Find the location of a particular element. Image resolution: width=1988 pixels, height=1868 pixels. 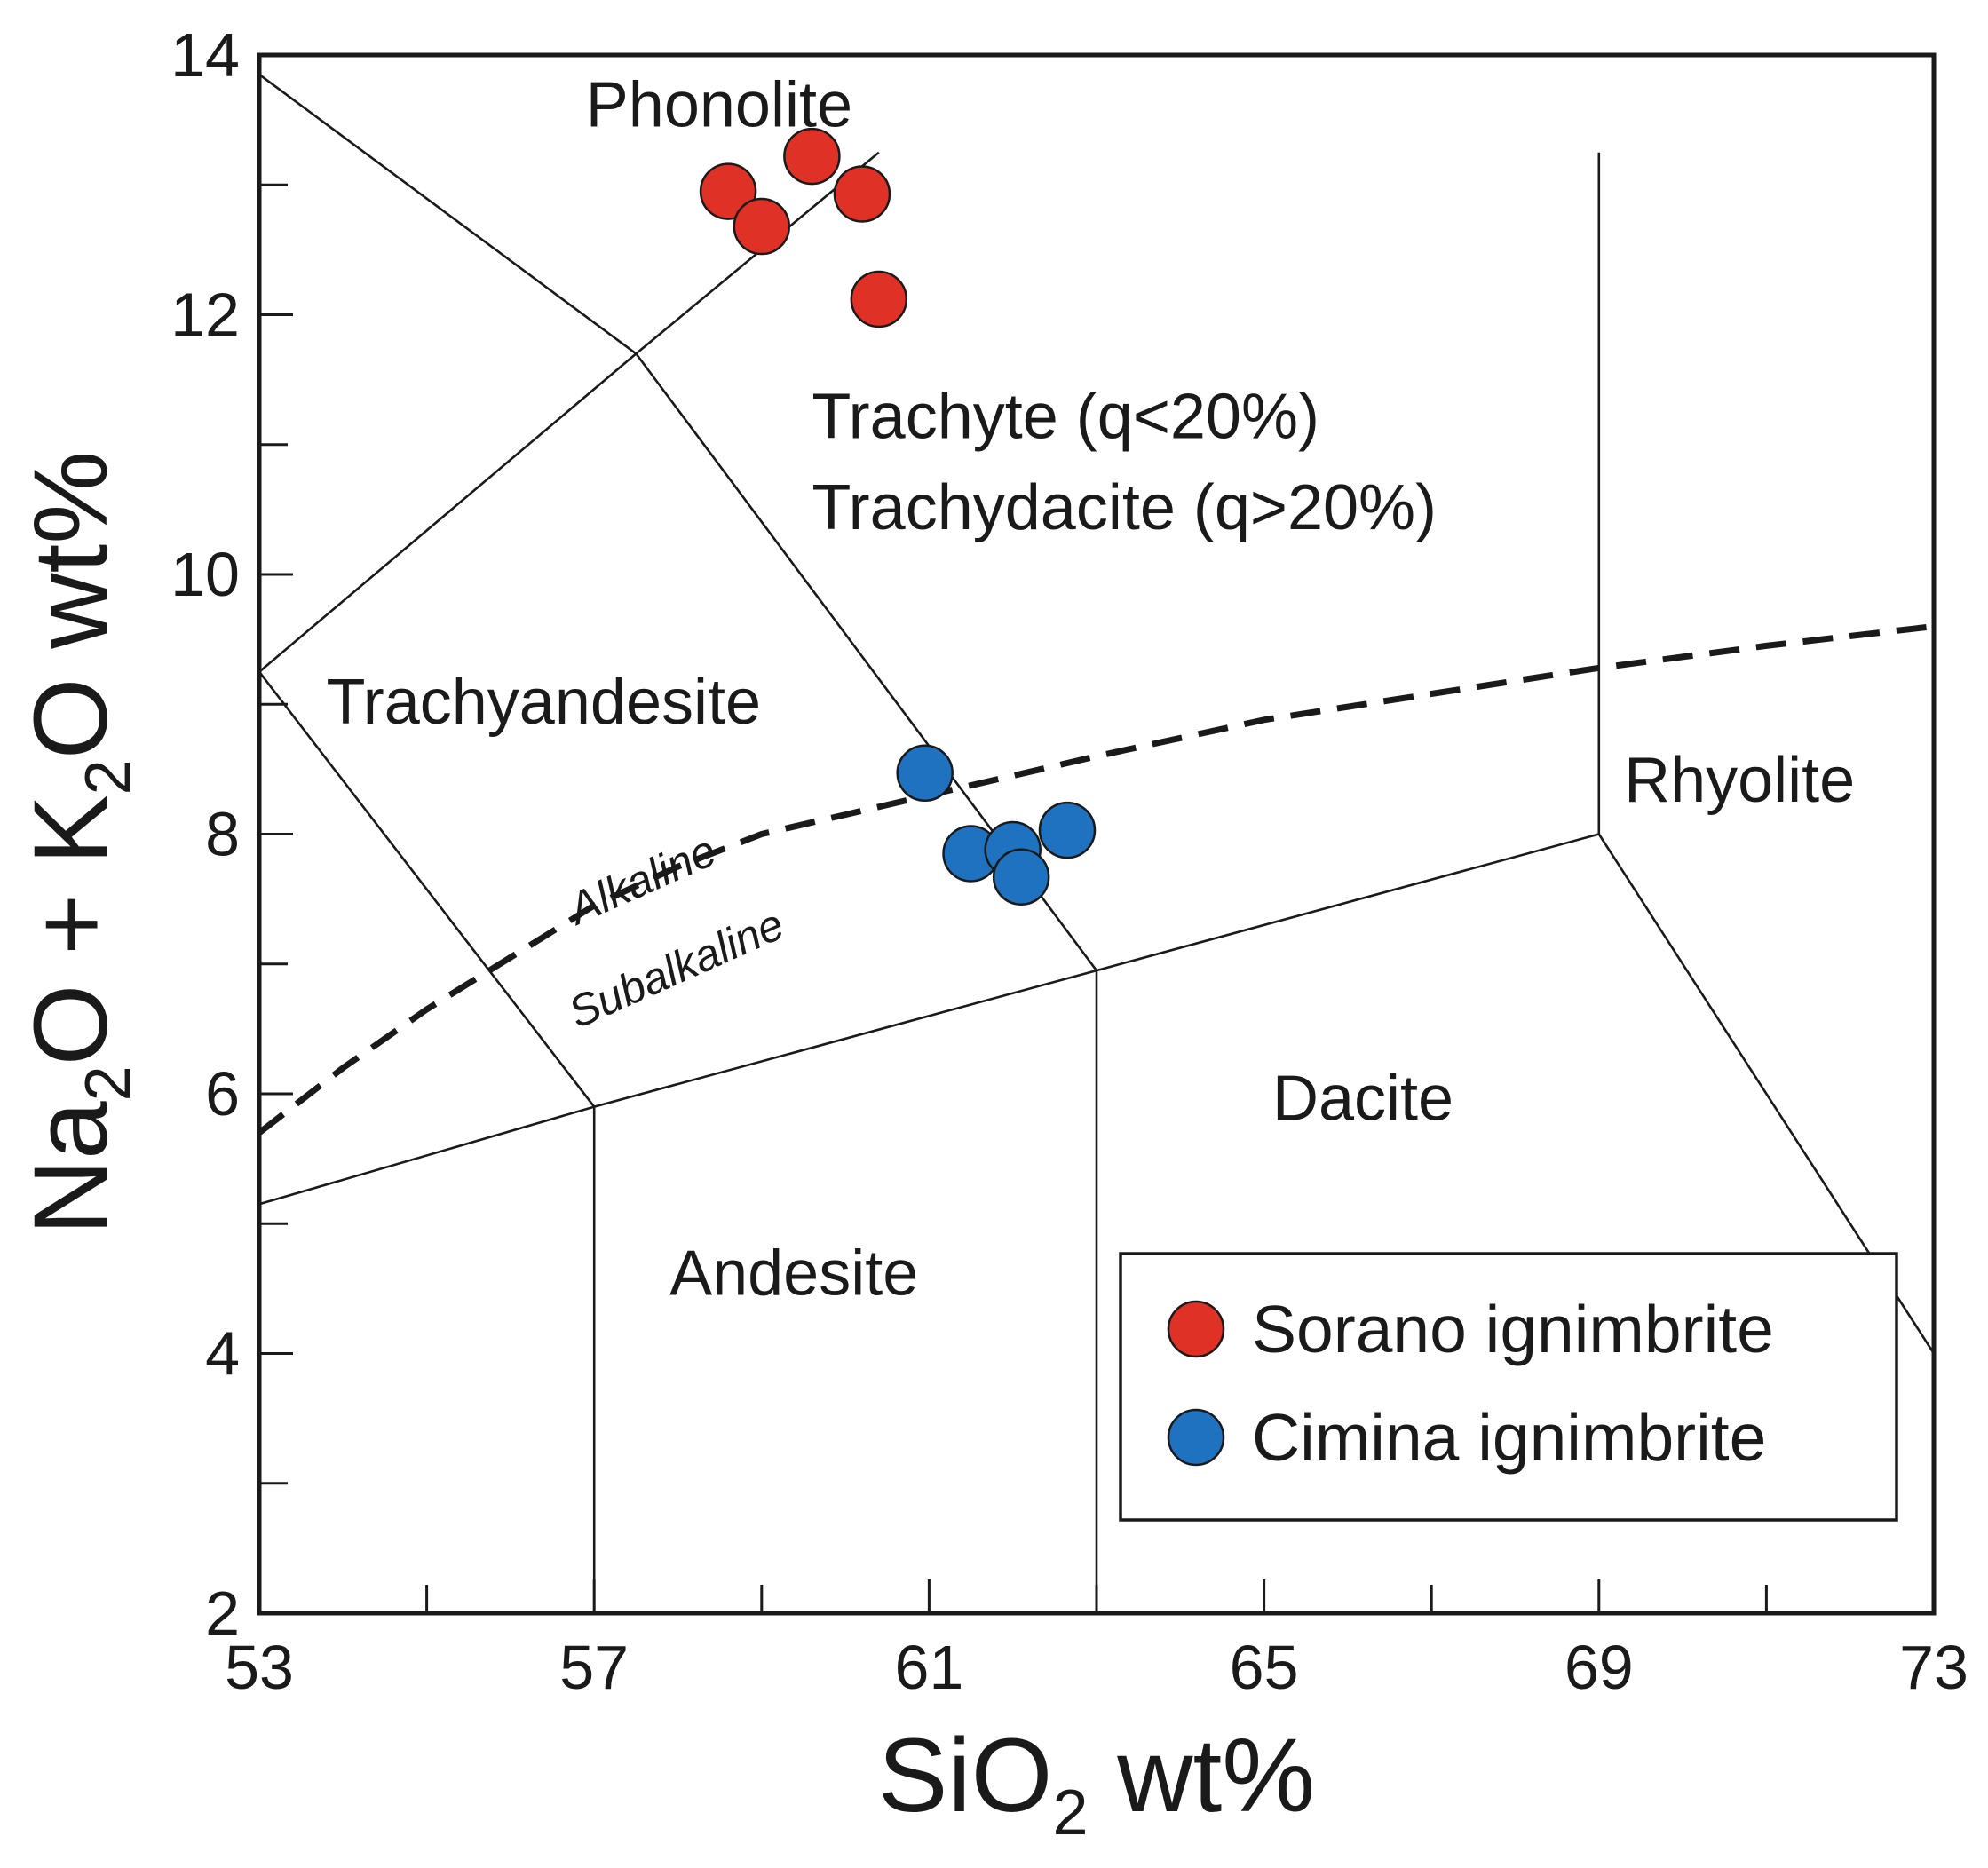

legend: Sorano ignimbrite Cimina ignimbrite is located at coordinates (1508, 1387).